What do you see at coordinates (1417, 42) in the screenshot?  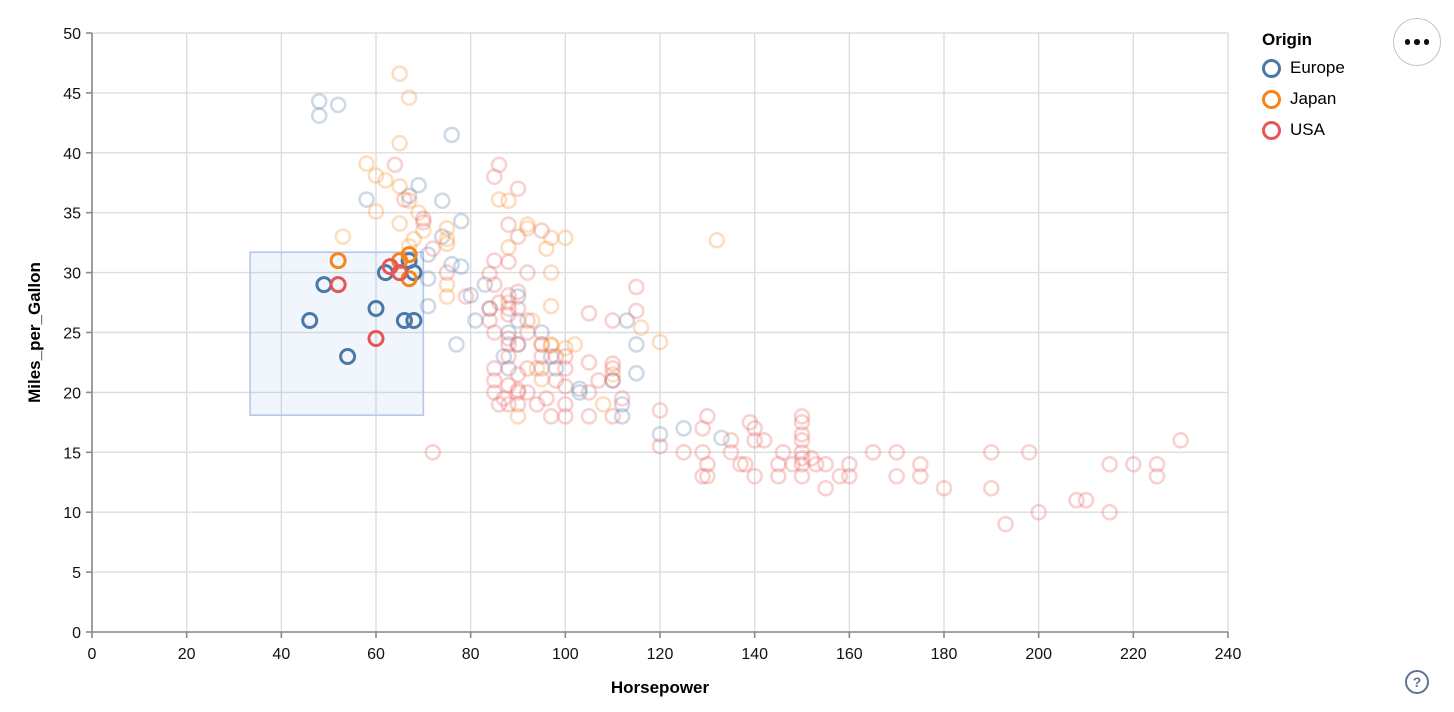 I see `actions-menu-button` at bounding box center [1417, 42].